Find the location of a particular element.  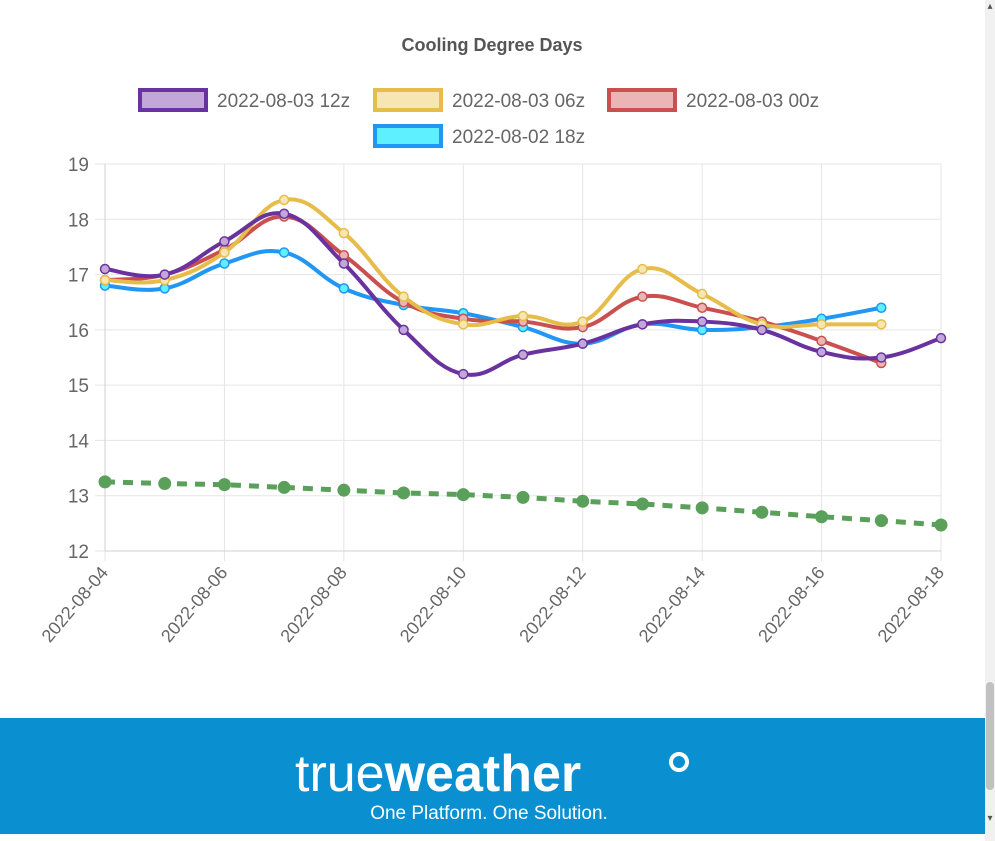

scroll-down-arrow-icon: ▾ is located at coordinates (990, 818).